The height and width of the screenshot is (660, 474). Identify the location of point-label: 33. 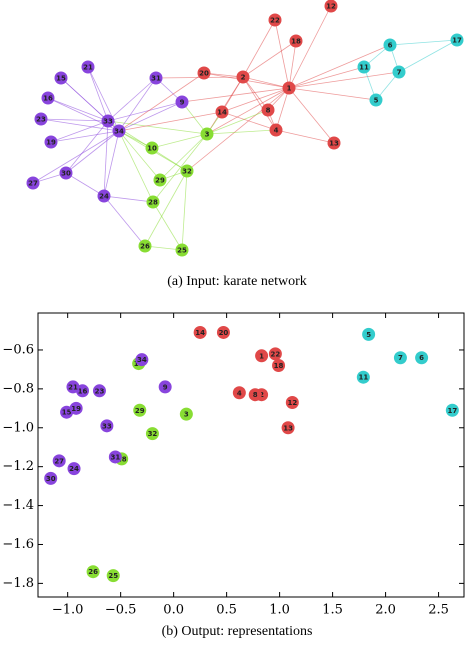
(107, 426).